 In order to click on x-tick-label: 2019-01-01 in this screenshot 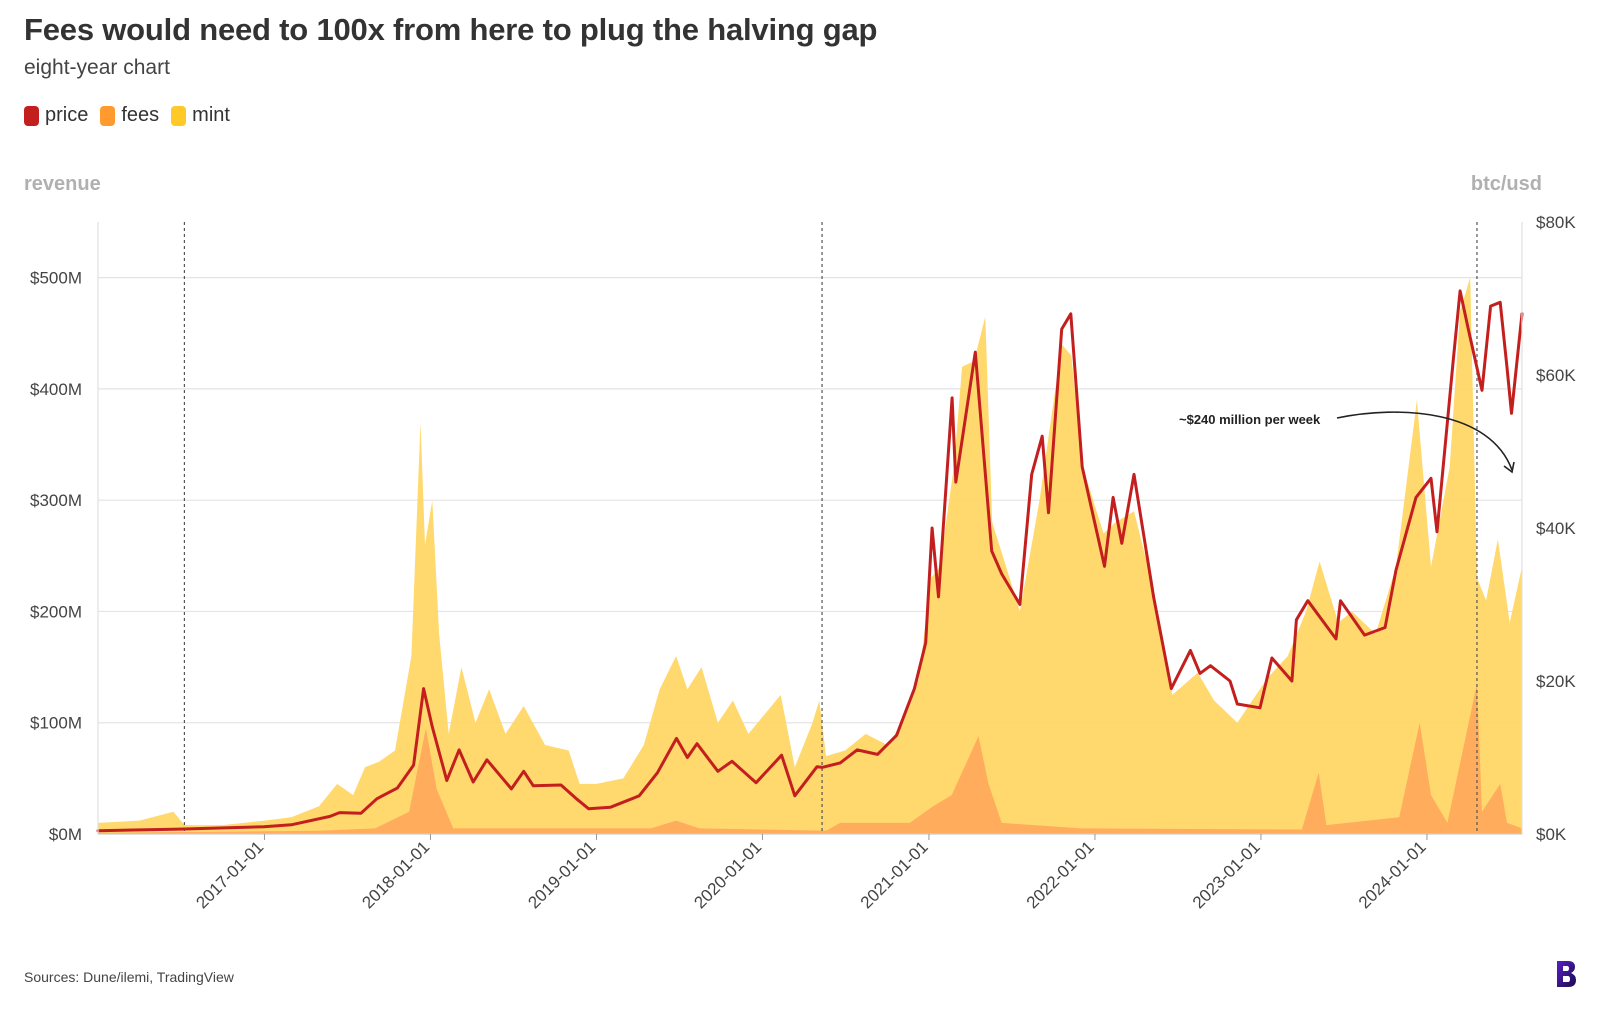, I will do `click(561, 874)`.